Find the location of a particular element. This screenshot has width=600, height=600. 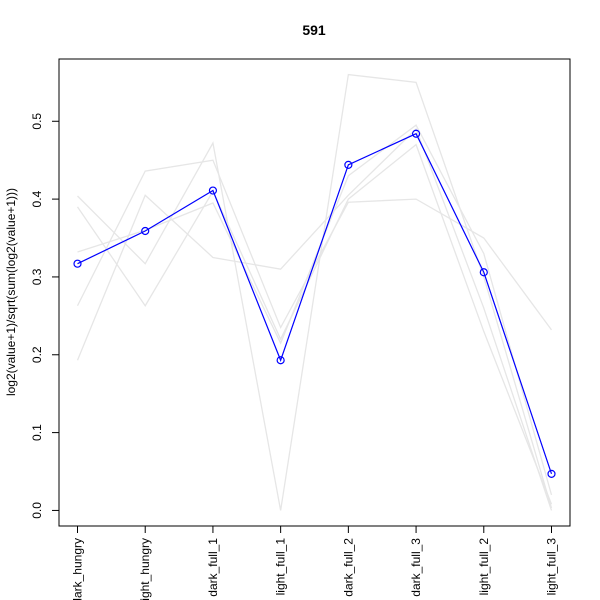

x-tick-label: dark_full_1 is located at coordinates (213, 567).